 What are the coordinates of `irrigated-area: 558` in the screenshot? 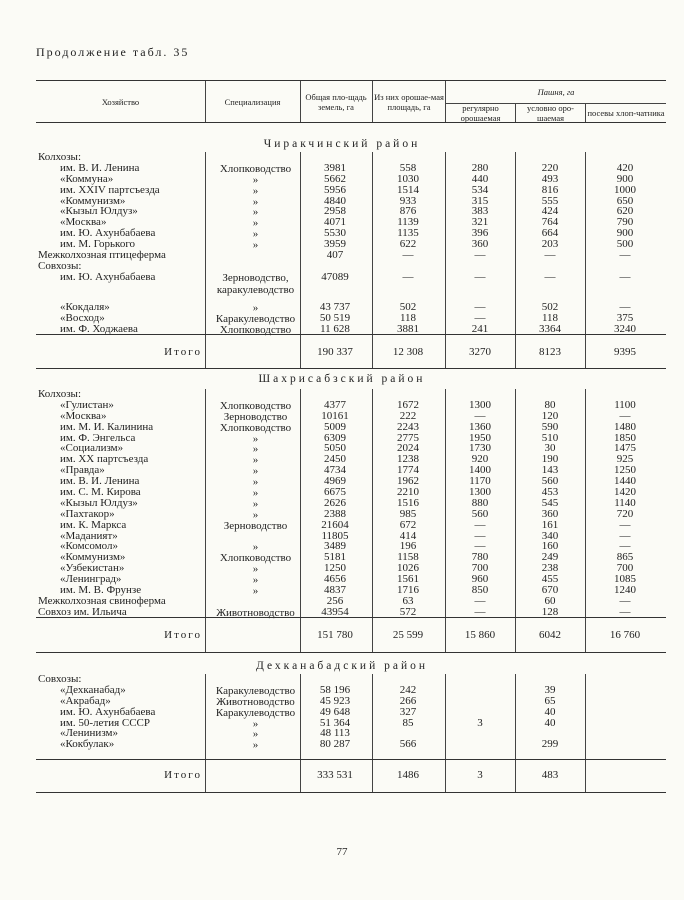 It's located at (408, 167).